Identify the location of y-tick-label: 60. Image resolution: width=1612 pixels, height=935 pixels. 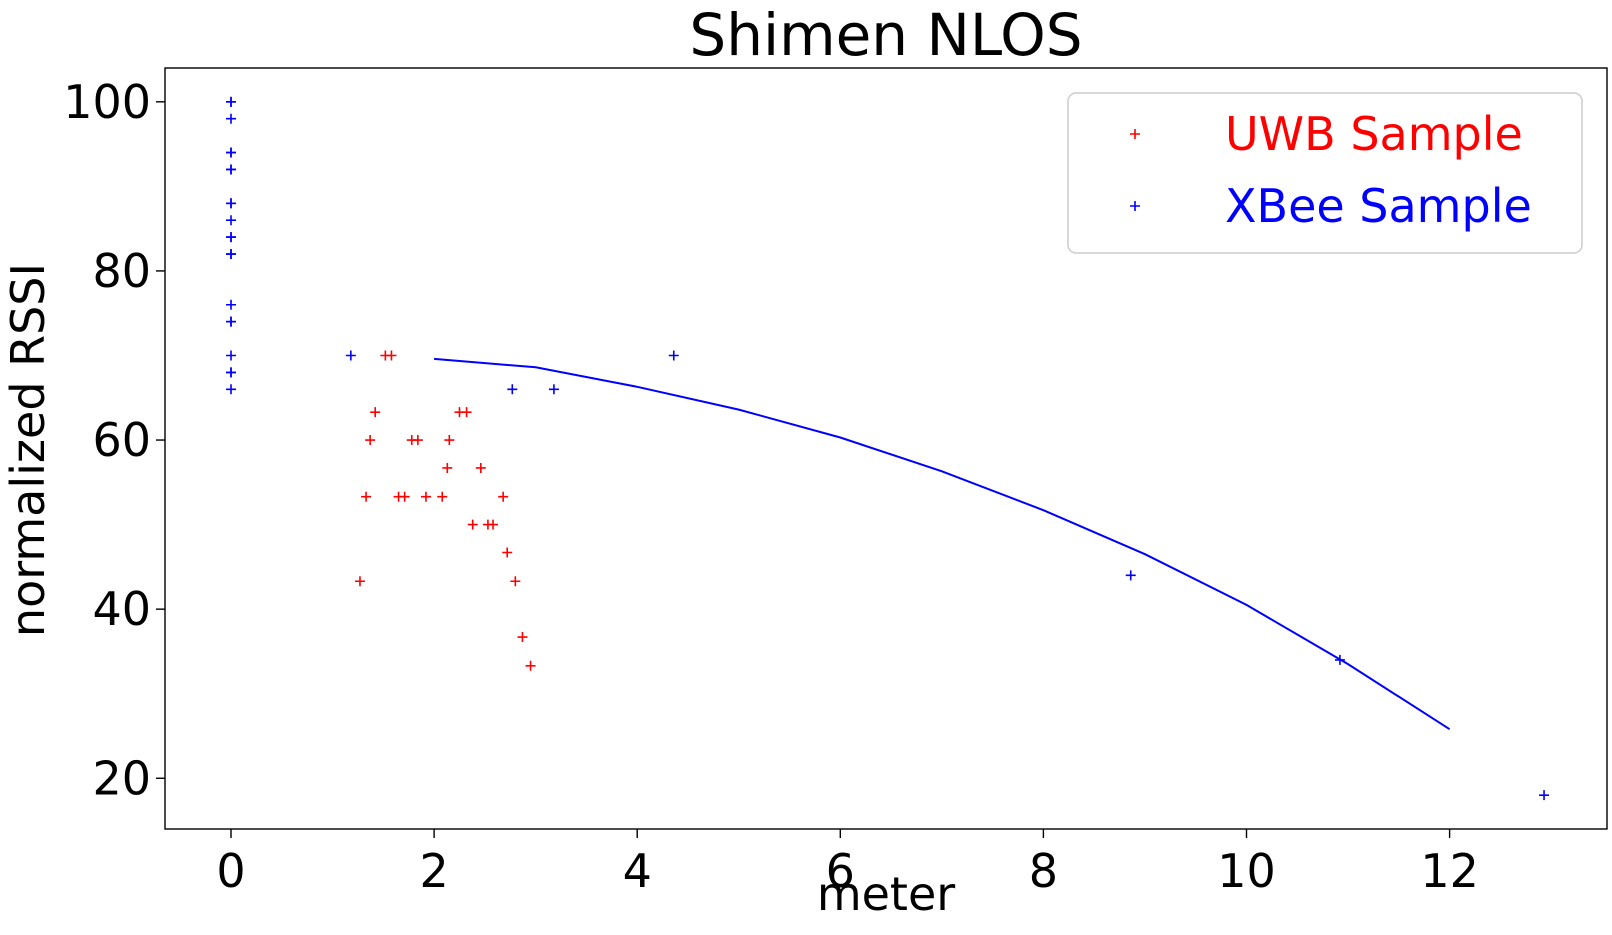
(121, 440).